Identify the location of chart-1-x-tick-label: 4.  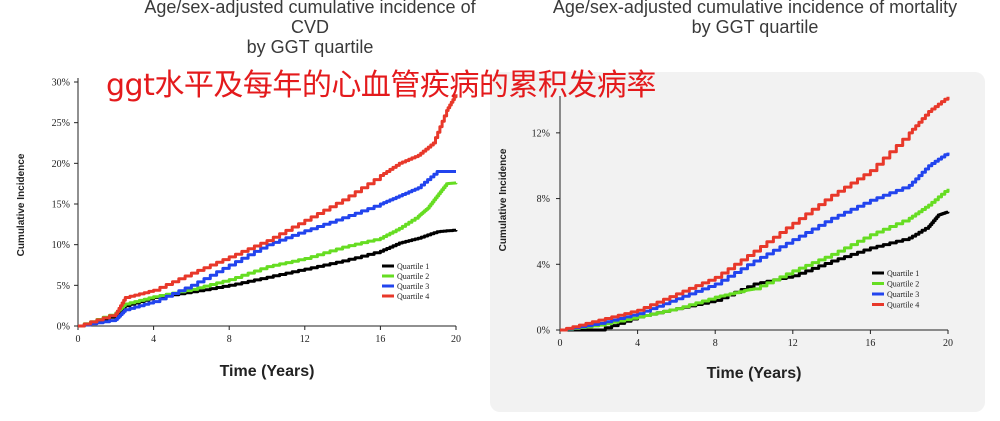
(153, 339).